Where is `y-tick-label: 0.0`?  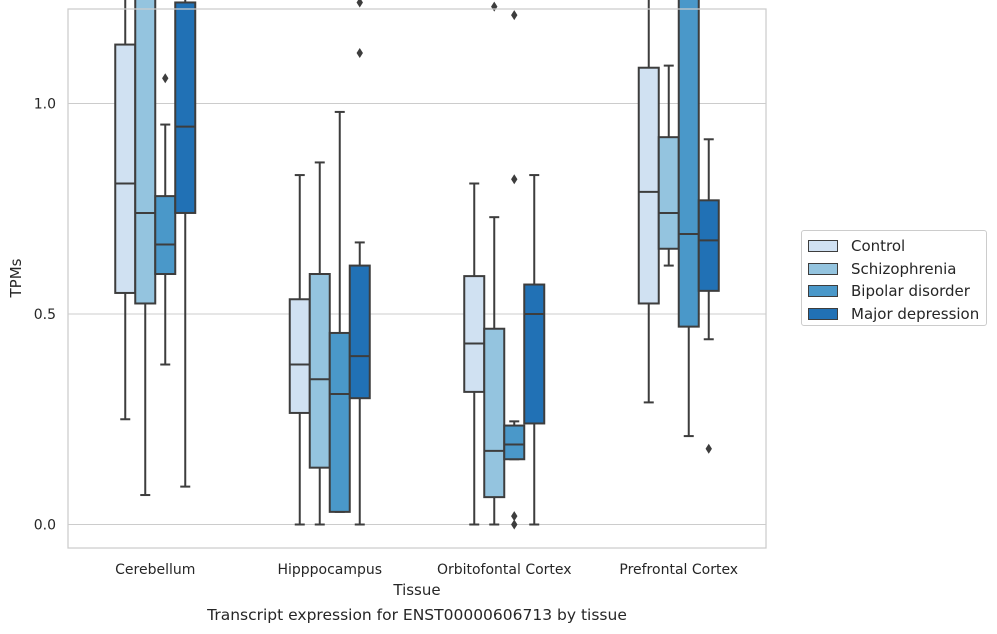 y-tick-label: 0.0 is located at coordinates (45, 526).